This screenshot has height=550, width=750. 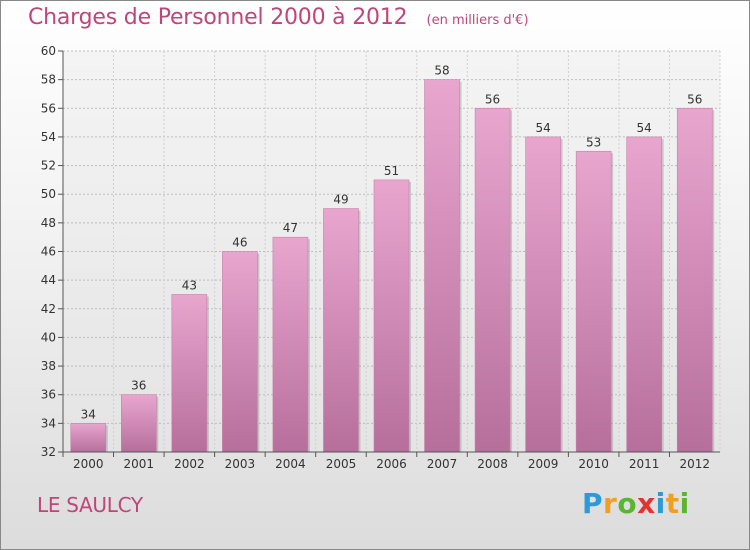 I want to click on x-tick-label: 2001, so click(x=139, y=464).